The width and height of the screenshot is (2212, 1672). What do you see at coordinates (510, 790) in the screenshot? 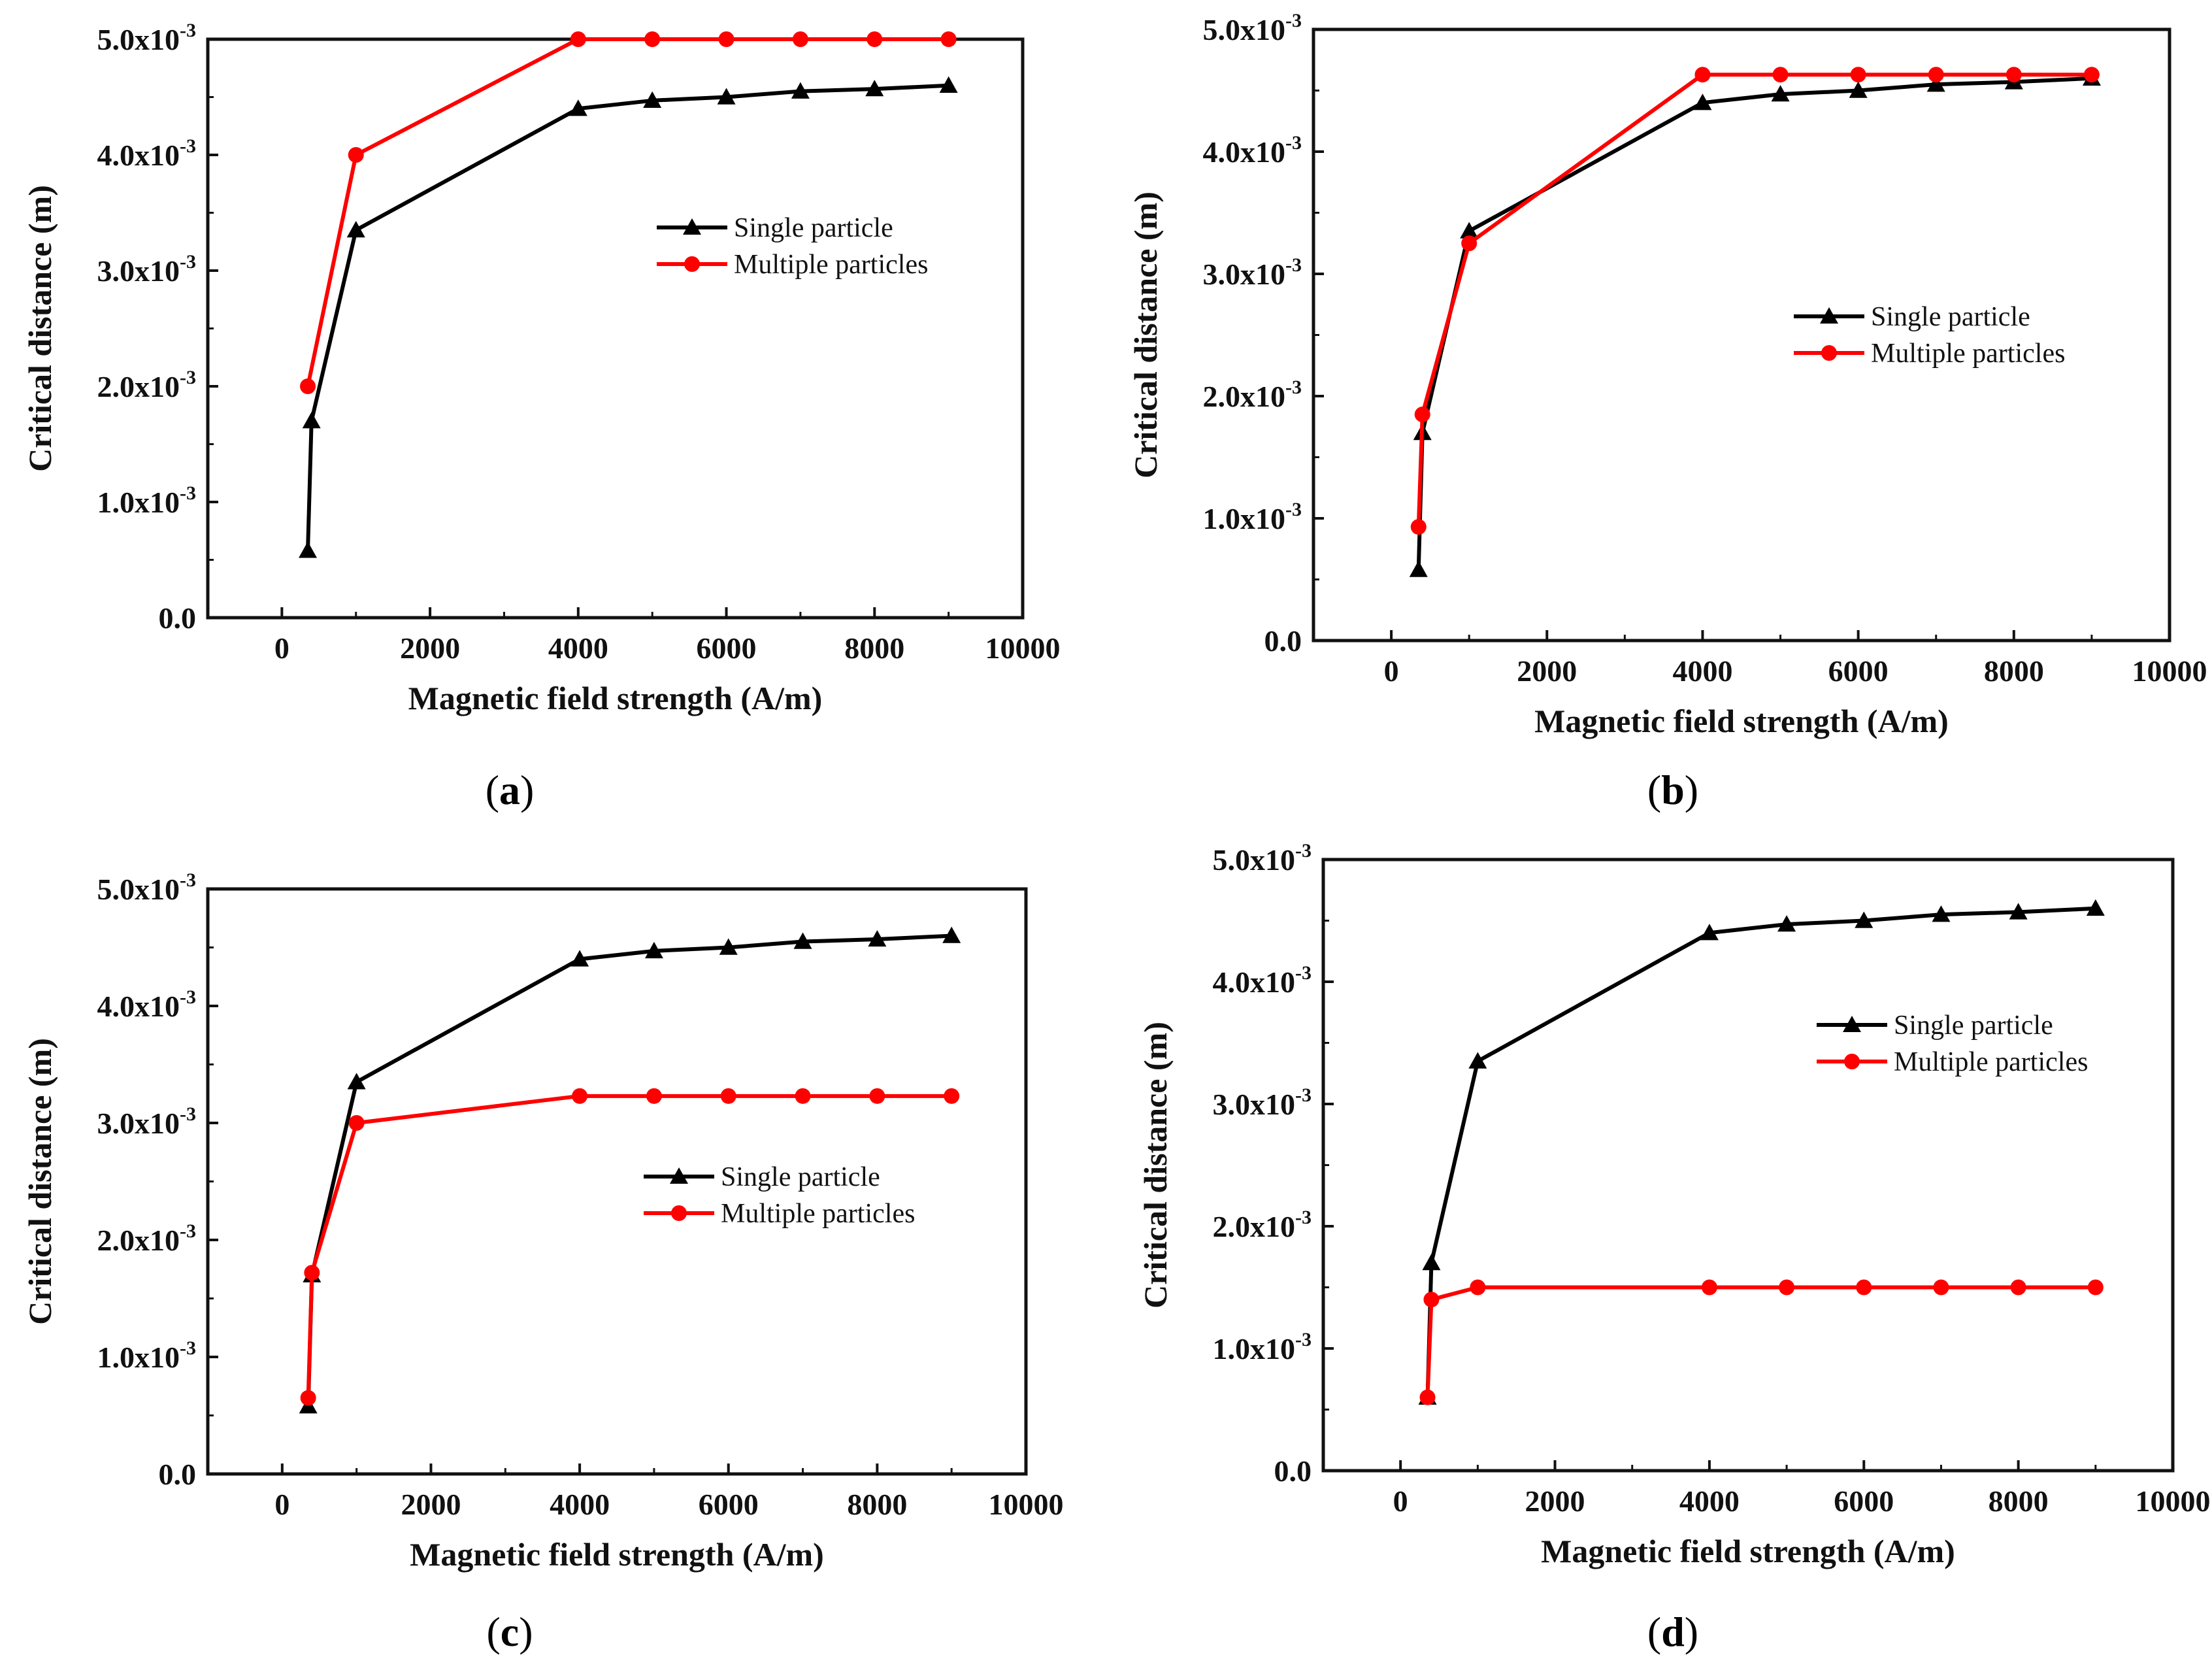
I see `panel-caption: (a)` at bounding box center [510, 790].